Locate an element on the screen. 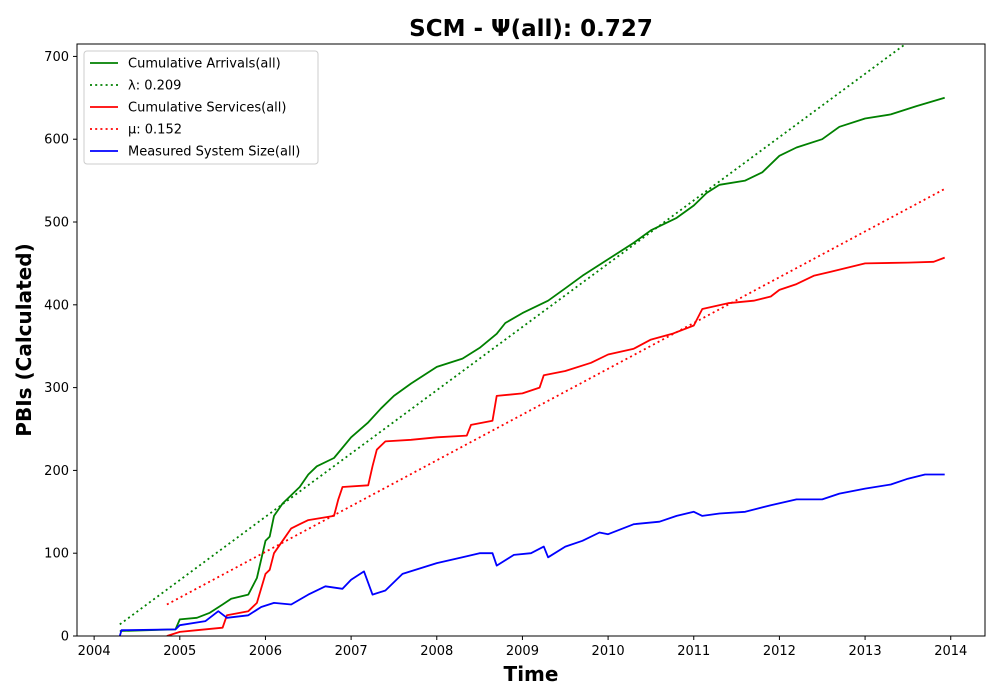 The width and height of the screenshot is (1000, 700). y-tick-label: 700 is located at coordinates (56, 57).